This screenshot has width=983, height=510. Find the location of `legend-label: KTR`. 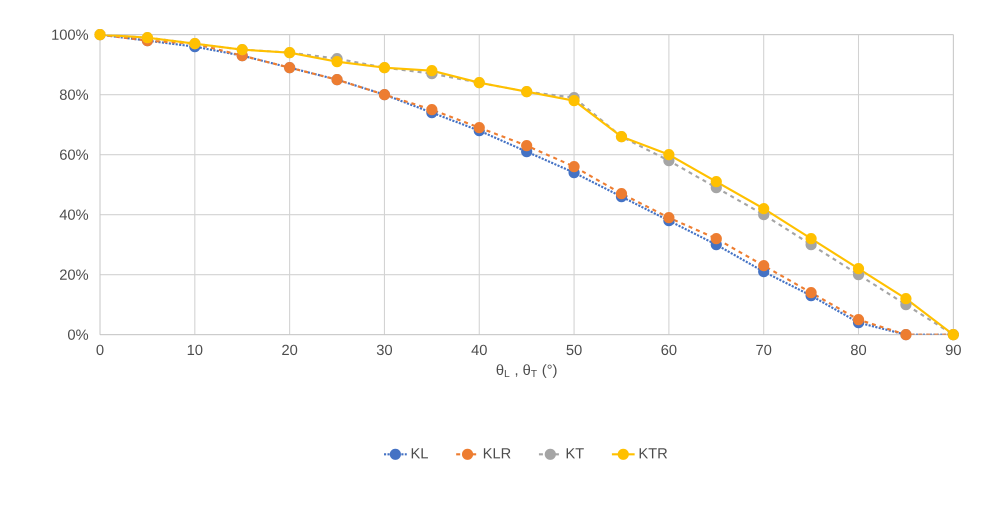

legend-label: KTR is located at coordinates (654, 453).